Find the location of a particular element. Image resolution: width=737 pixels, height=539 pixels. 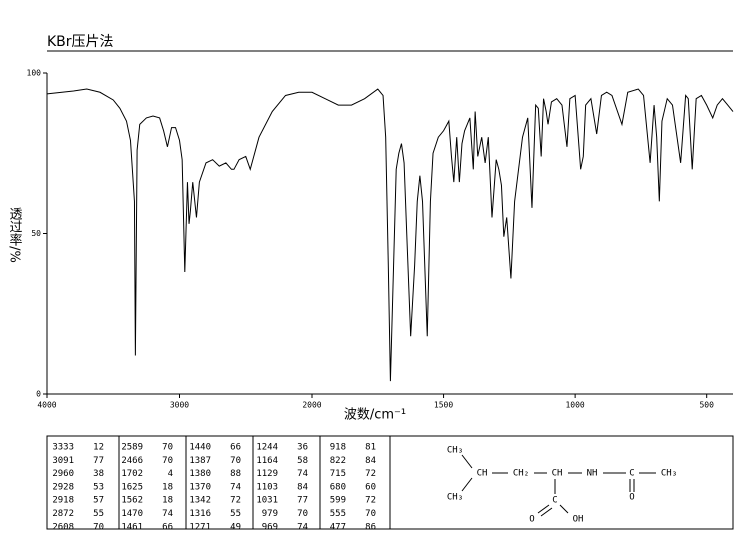

peak-transmittance: 49 is located at coordinates (235, 527).